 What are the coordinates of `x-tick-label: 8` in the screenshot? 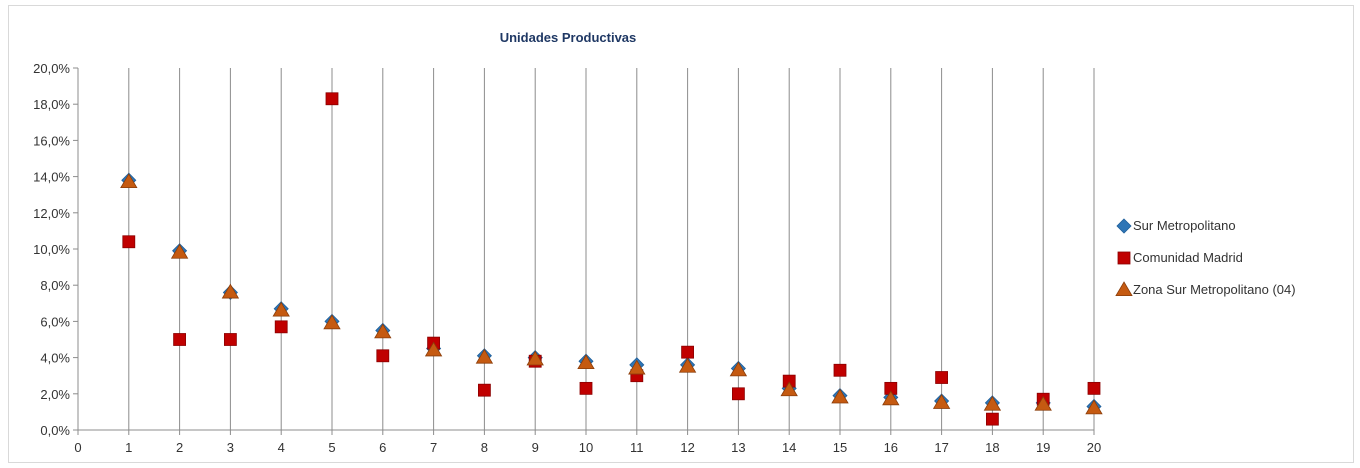 It's located at (484, 447).